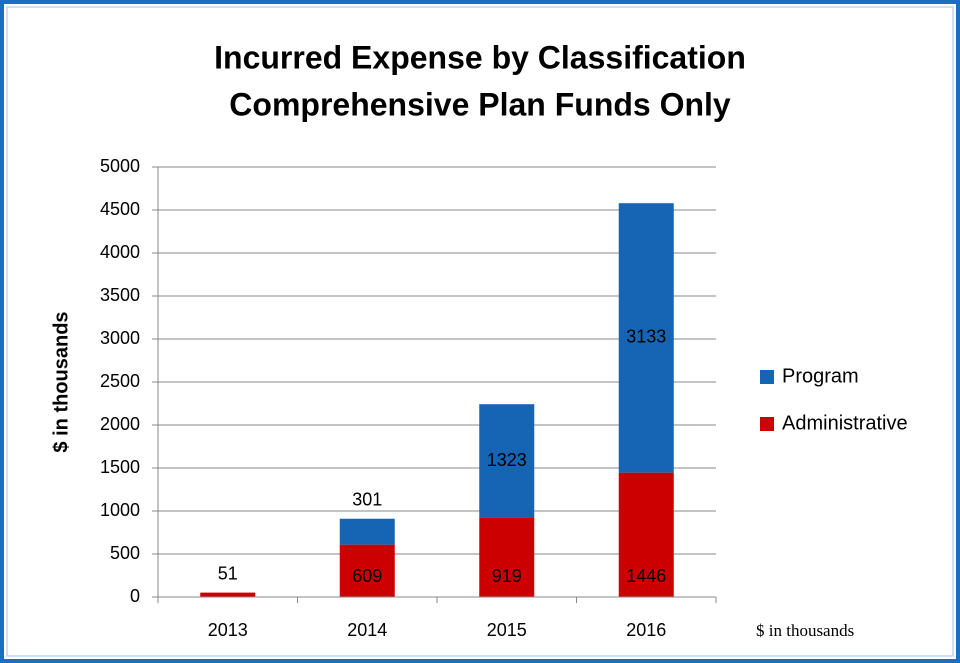 The height and width of the screenshot is (663, 960). I want to click on y-tick-label: 4000, so click(120, 252).